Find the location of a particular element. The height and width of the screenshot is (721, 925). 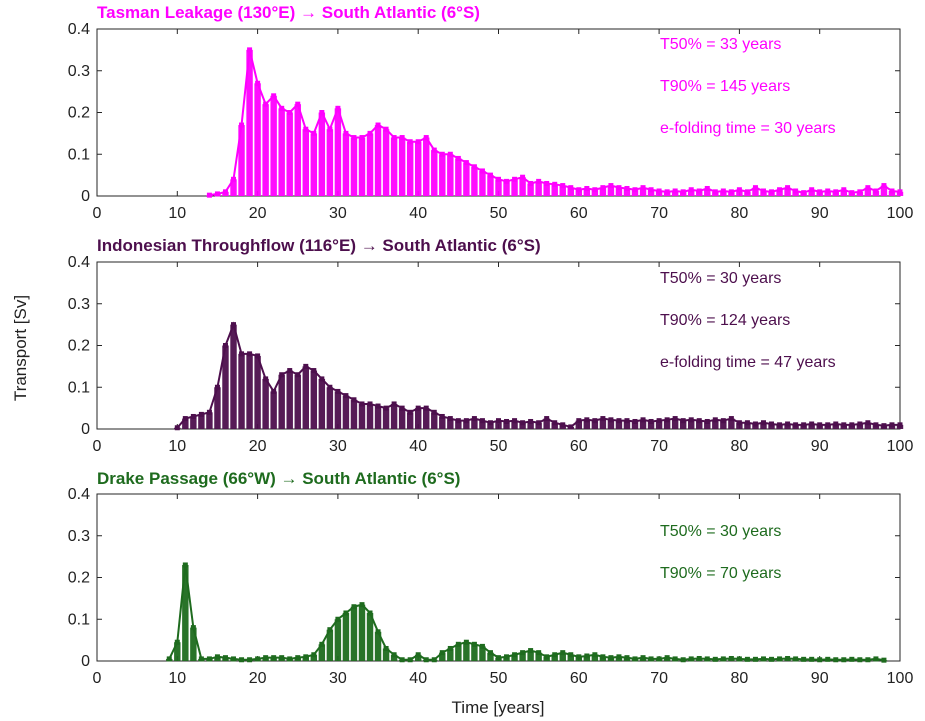

y-tick-label: 0.1 is located at coordinates (79, 154).